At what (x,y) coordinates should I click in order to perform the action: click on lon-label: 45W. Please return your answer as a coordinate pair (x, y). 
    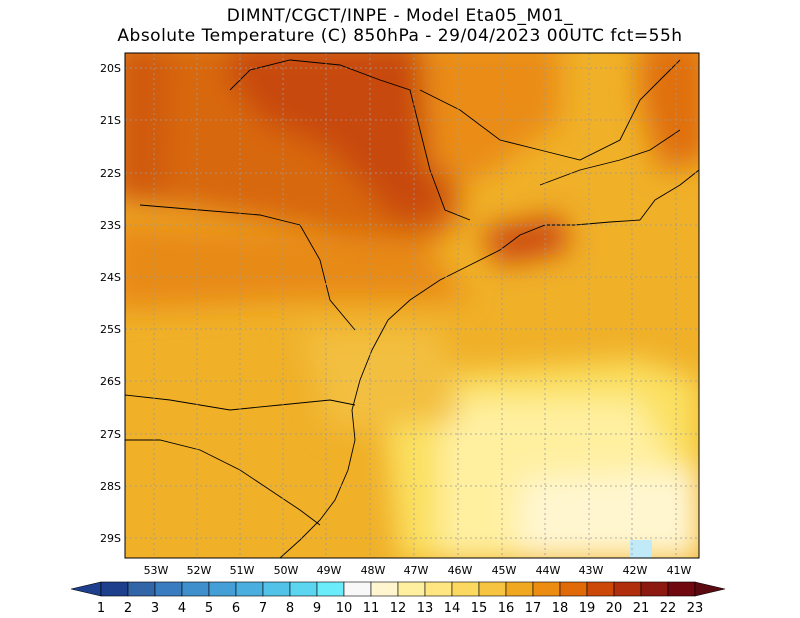
    Looking at the image, I should click on (504, 570).